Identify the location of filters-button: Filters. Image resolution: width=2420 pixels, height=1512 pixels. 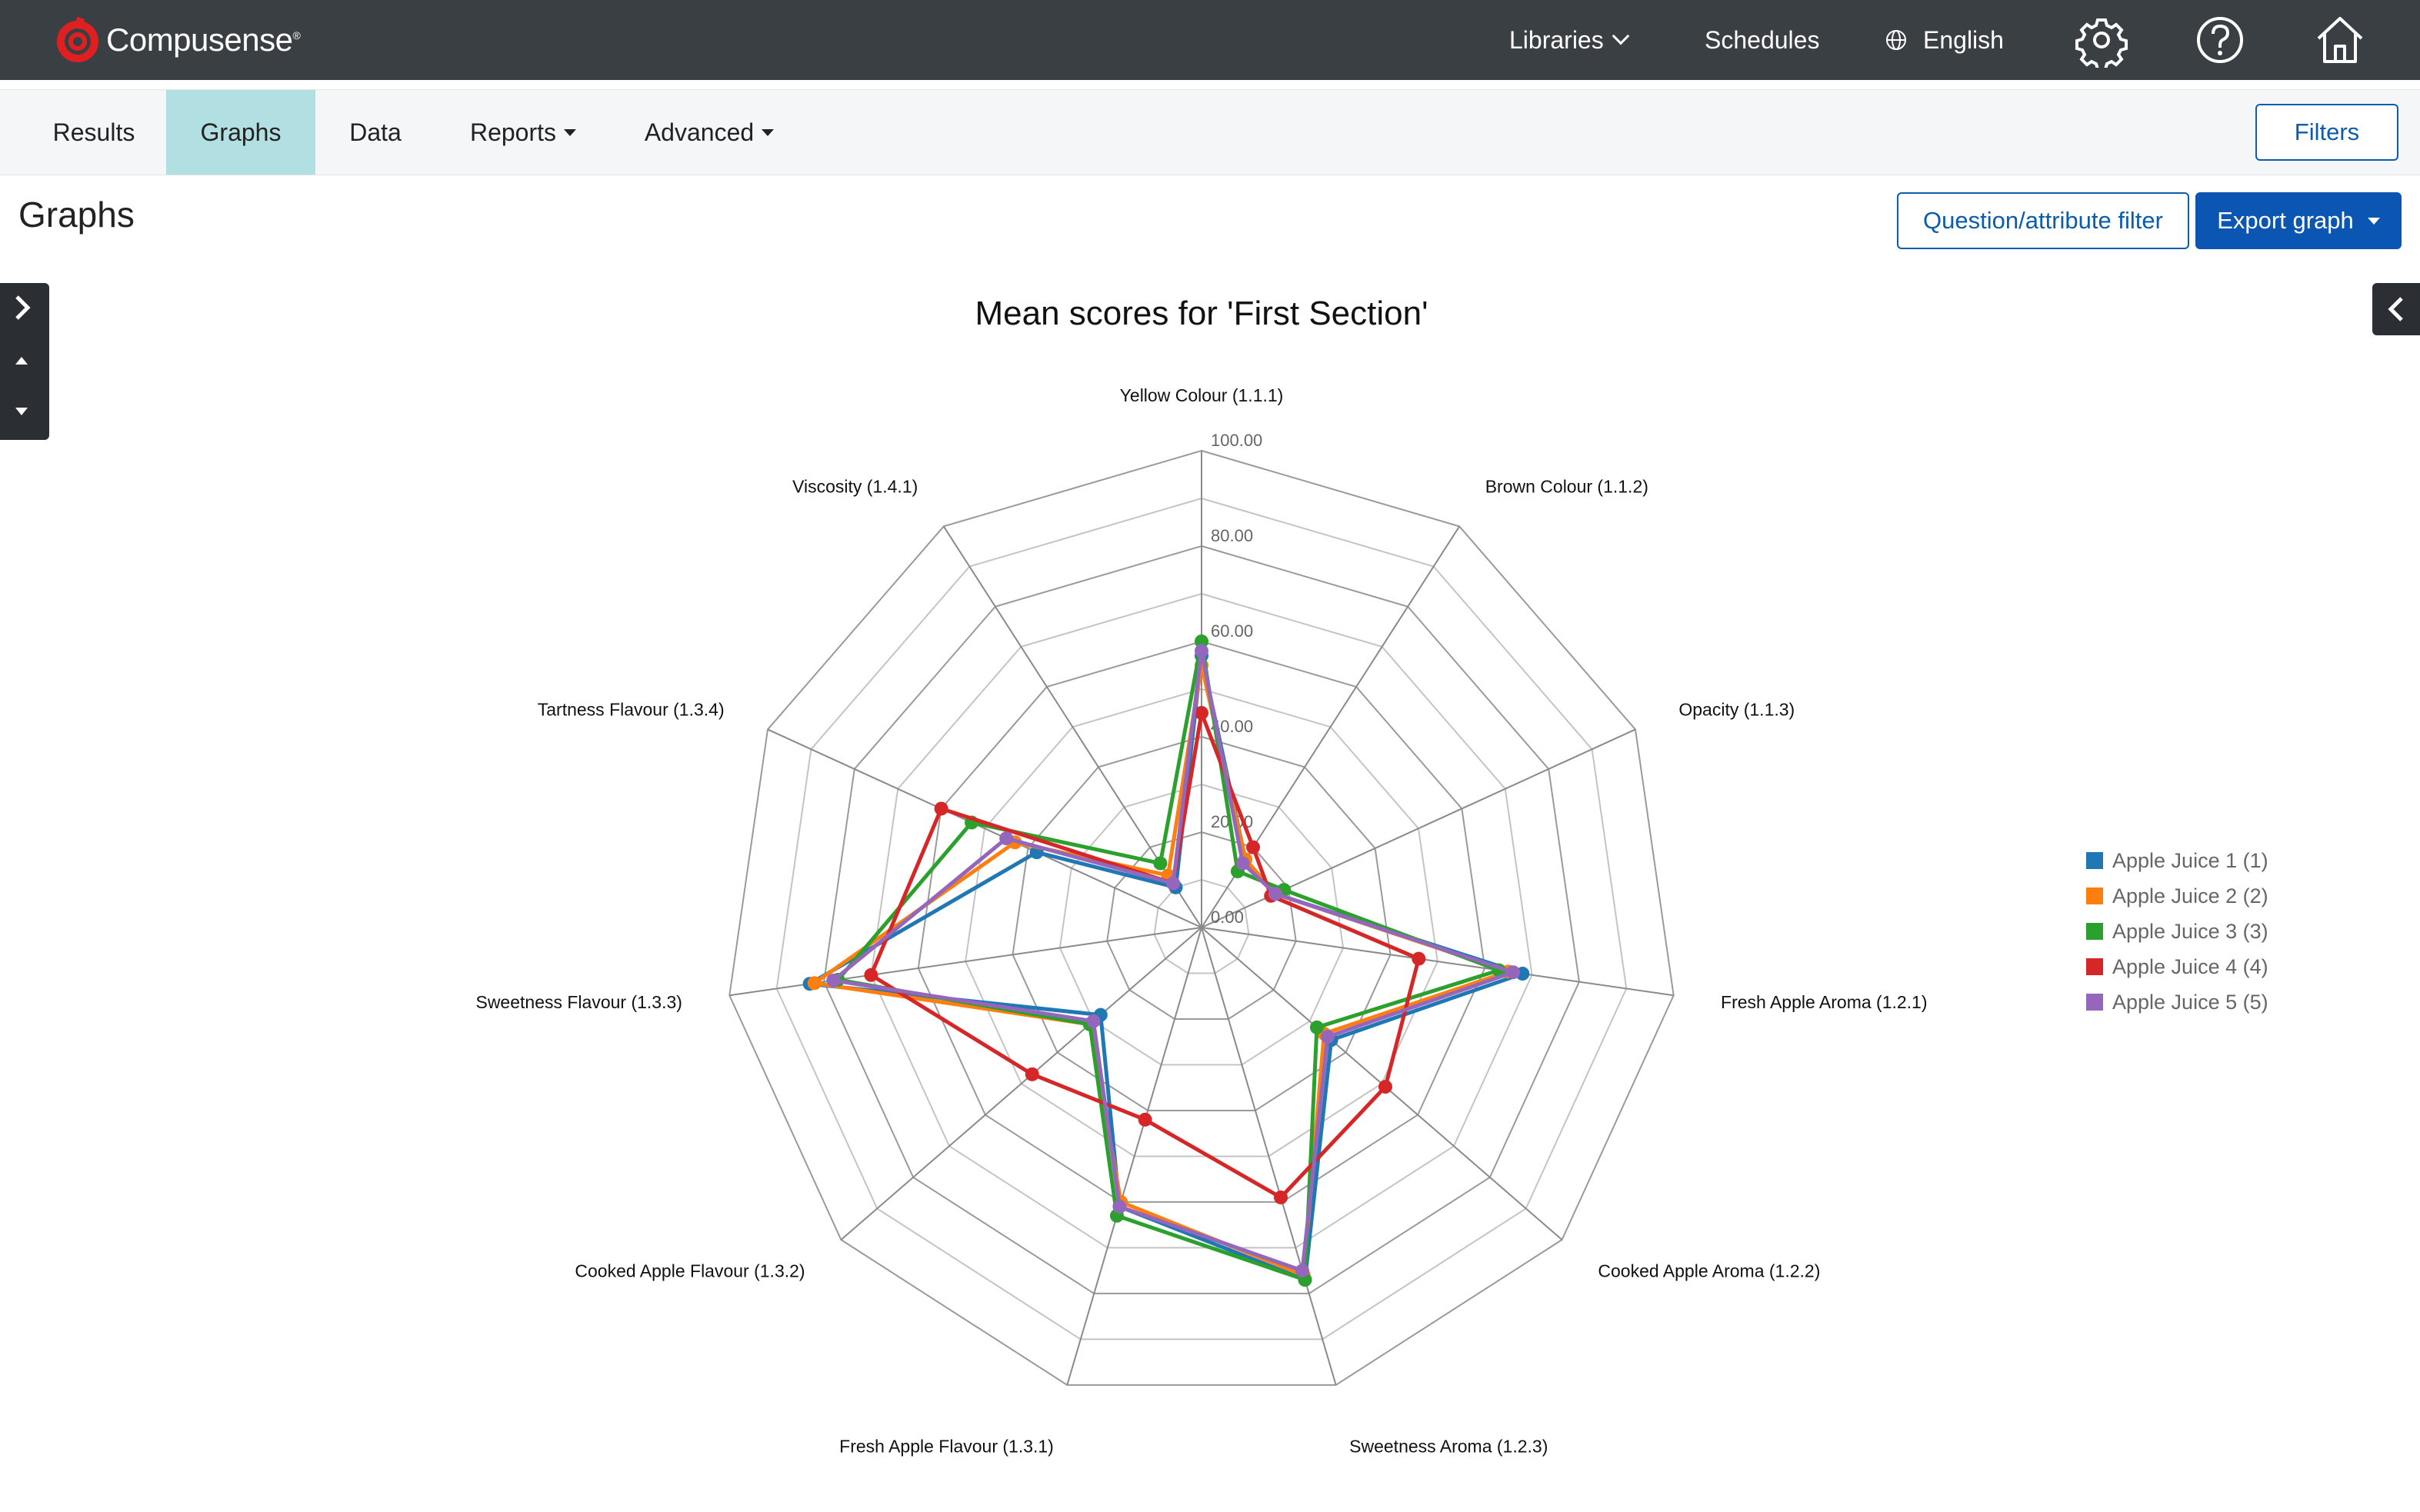
(2327, 132).